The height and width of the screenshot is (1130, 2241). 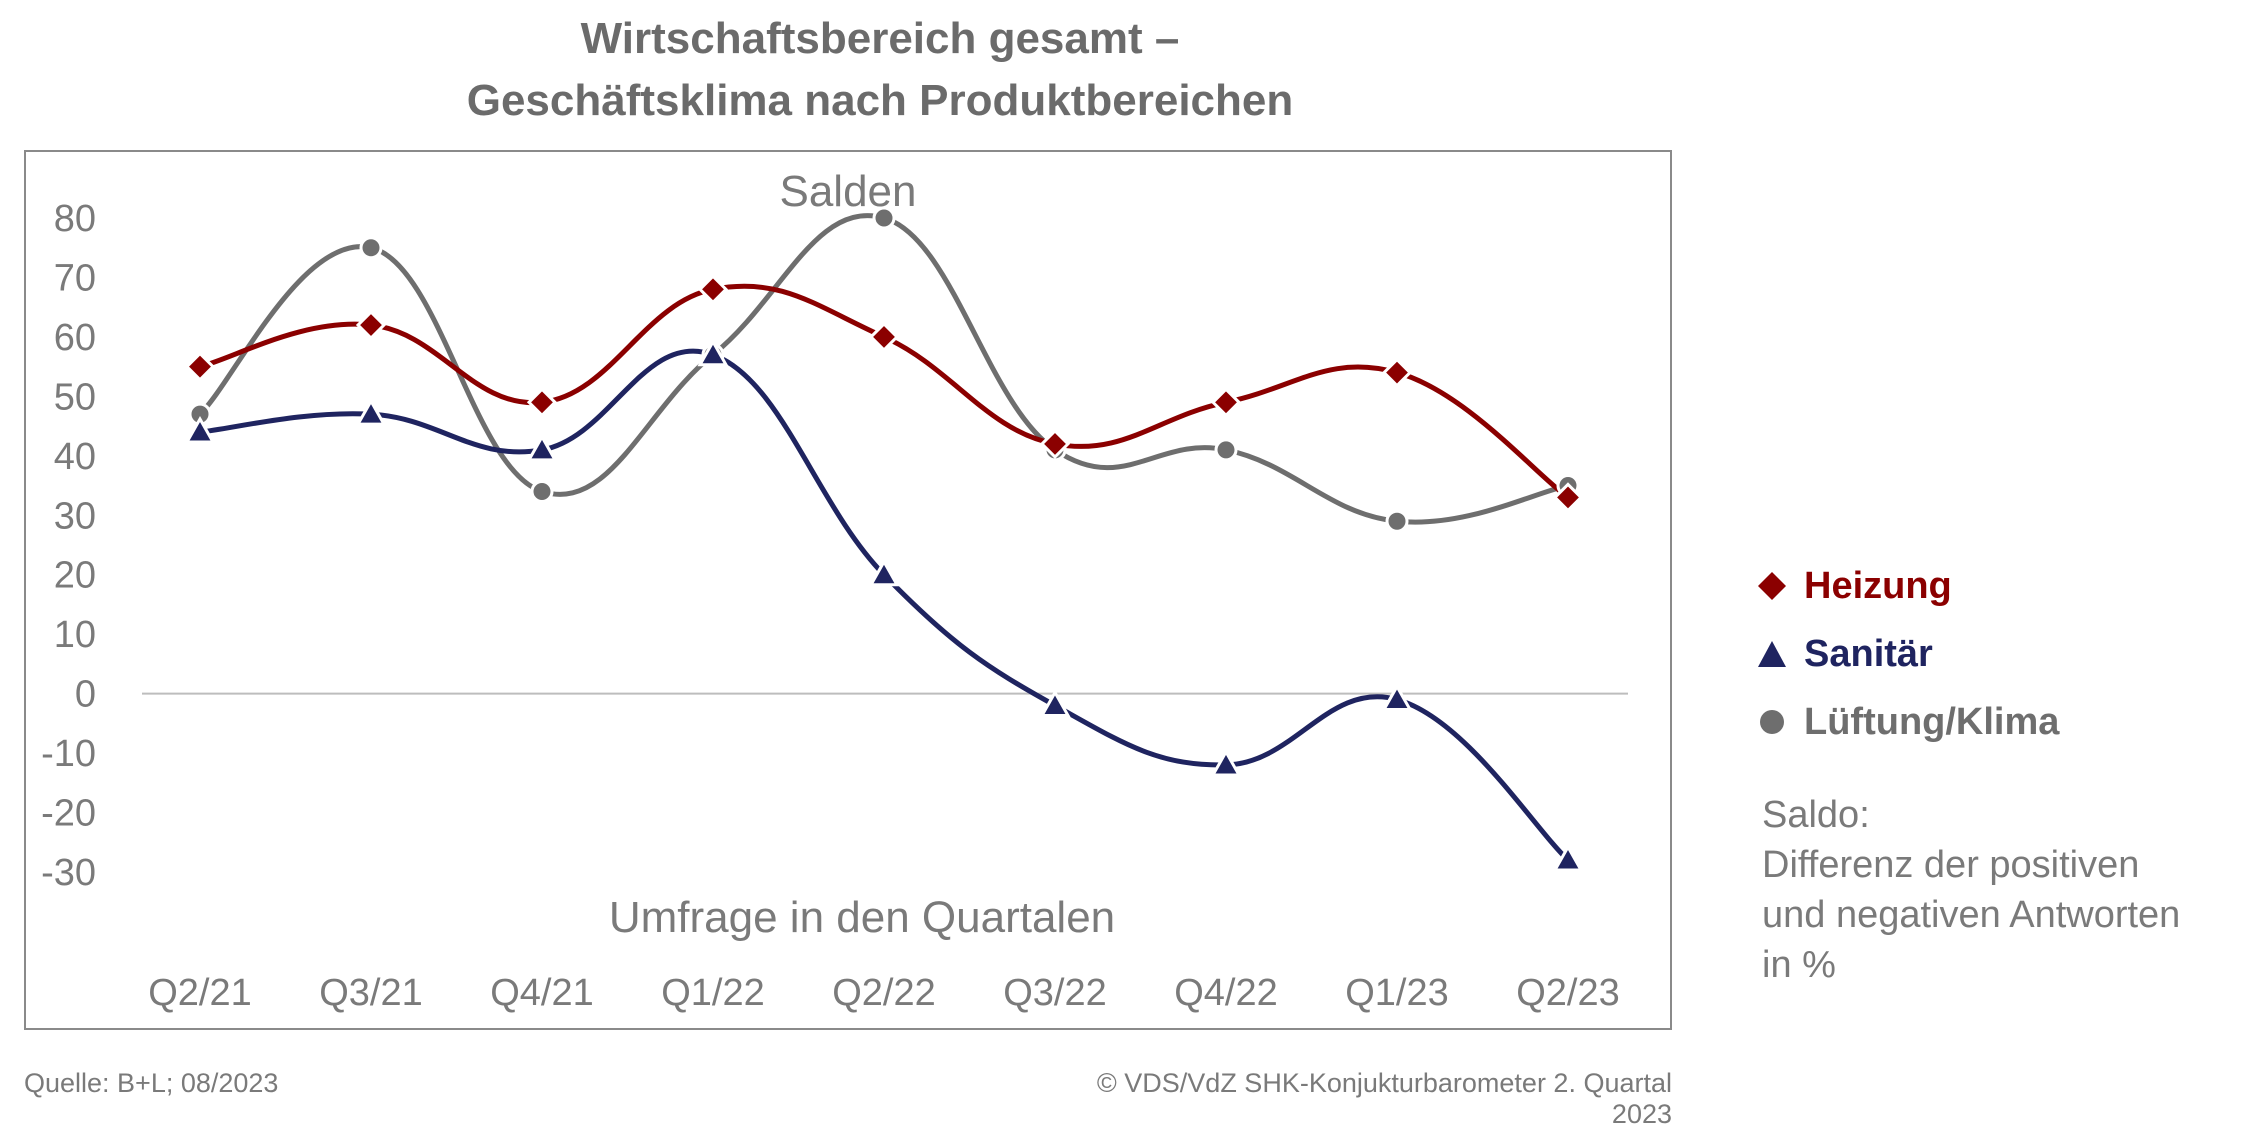 I want to click on x-tick-label: Q1/23, so click(x=1397, y=993).